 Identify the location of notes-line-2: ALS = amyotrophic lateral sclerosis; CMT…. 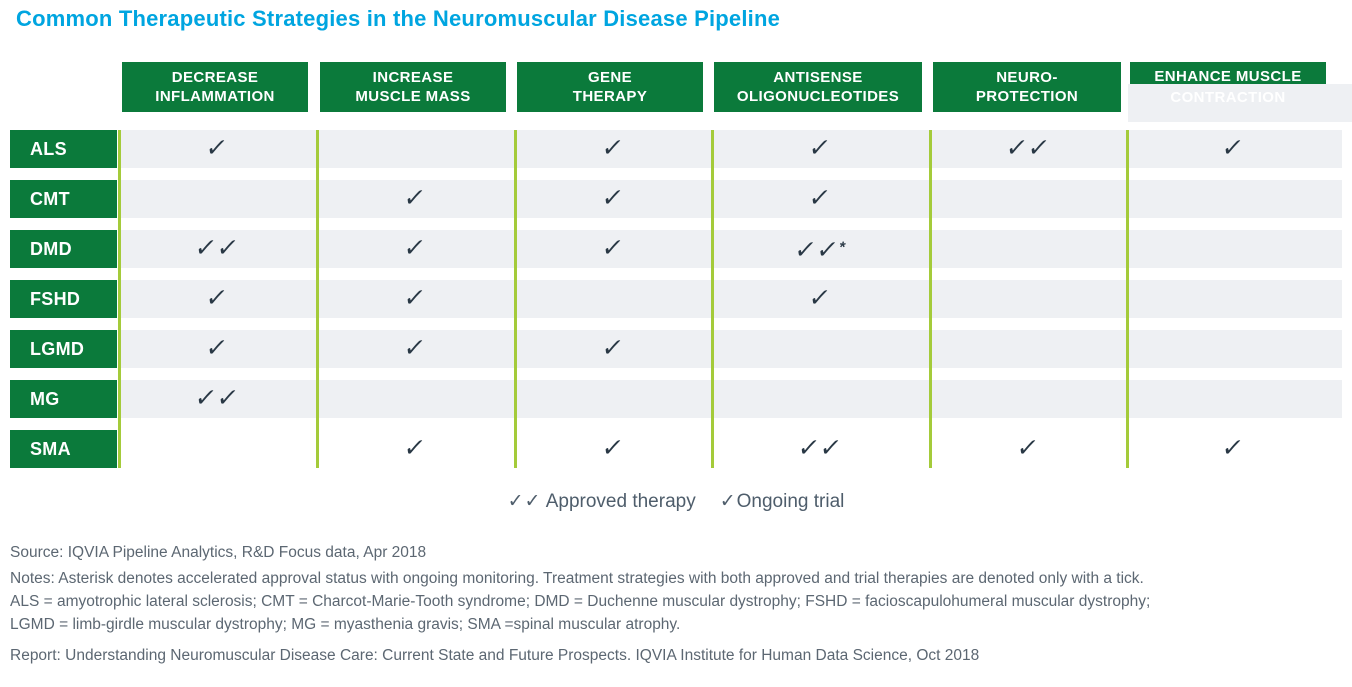
(580, 601).